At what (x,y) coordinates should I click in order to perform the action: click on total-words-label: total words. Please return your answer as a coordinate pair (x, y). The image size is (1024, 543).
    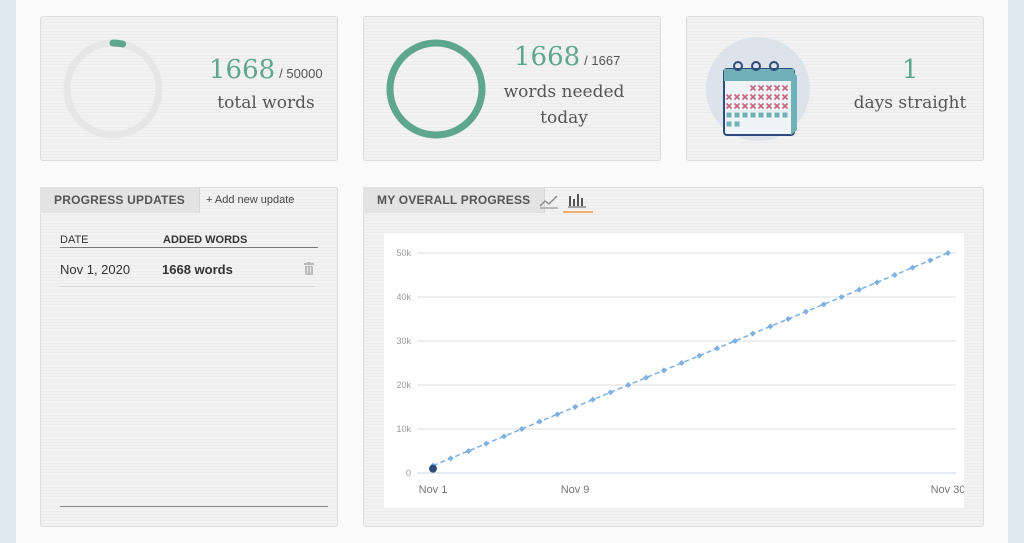
    Looking at the image, I should click on (266, 103).